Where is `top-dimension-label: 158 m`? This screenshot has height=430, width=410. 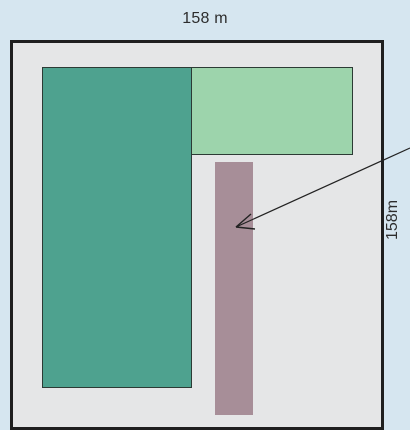 top-dimension-label: 158 m is located at coordinates (205, 18).